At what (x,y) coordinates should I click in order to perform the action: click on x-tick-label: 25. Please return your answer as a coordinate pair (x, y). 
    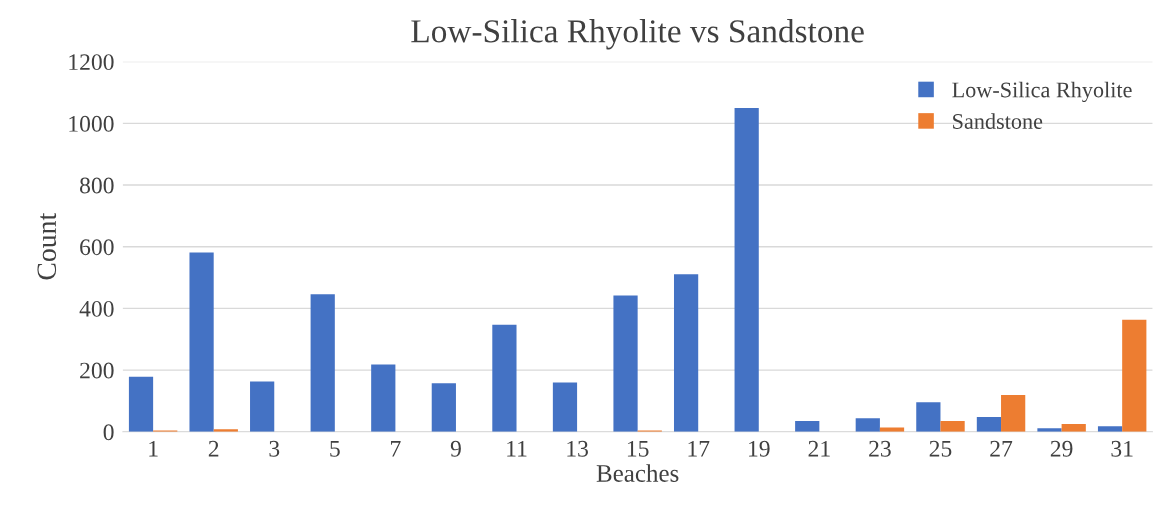
    Looking at the image, I should click on (940, 448).